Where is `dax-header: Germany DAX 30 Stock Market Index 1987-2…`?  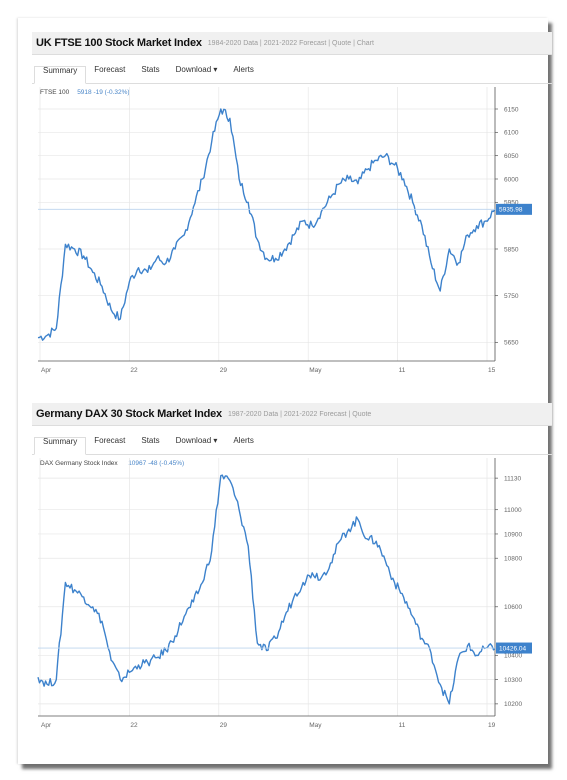
dax-header: Germany DAX 30 Stock Market Index 1987-2… is located at coordinates (292, 414).